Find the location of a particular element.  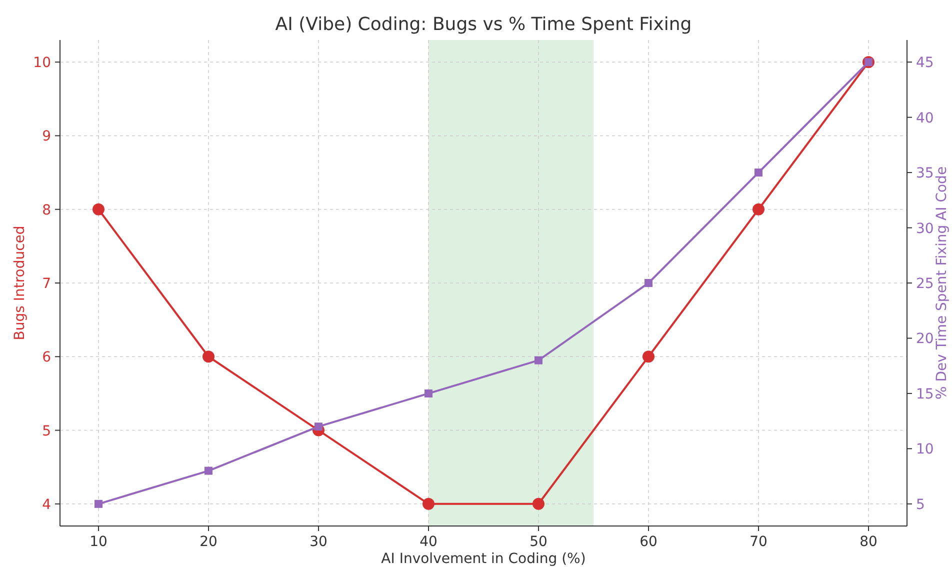

y-tick-label: 6 is located at coordinates (47, 358).